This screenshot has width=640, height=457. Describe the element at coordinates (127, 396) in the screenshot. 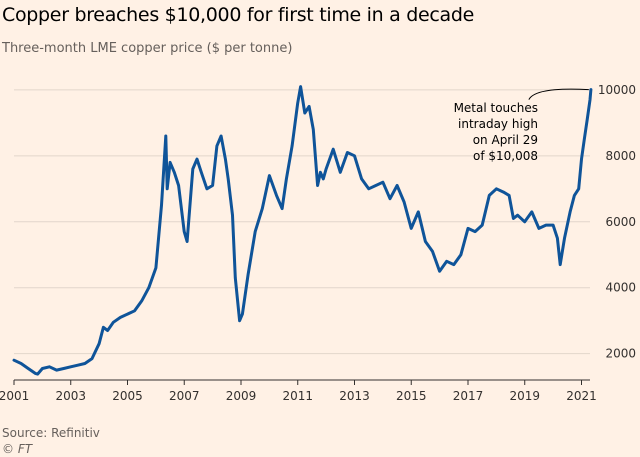

I see `x-tick-label: 2005` at that location.